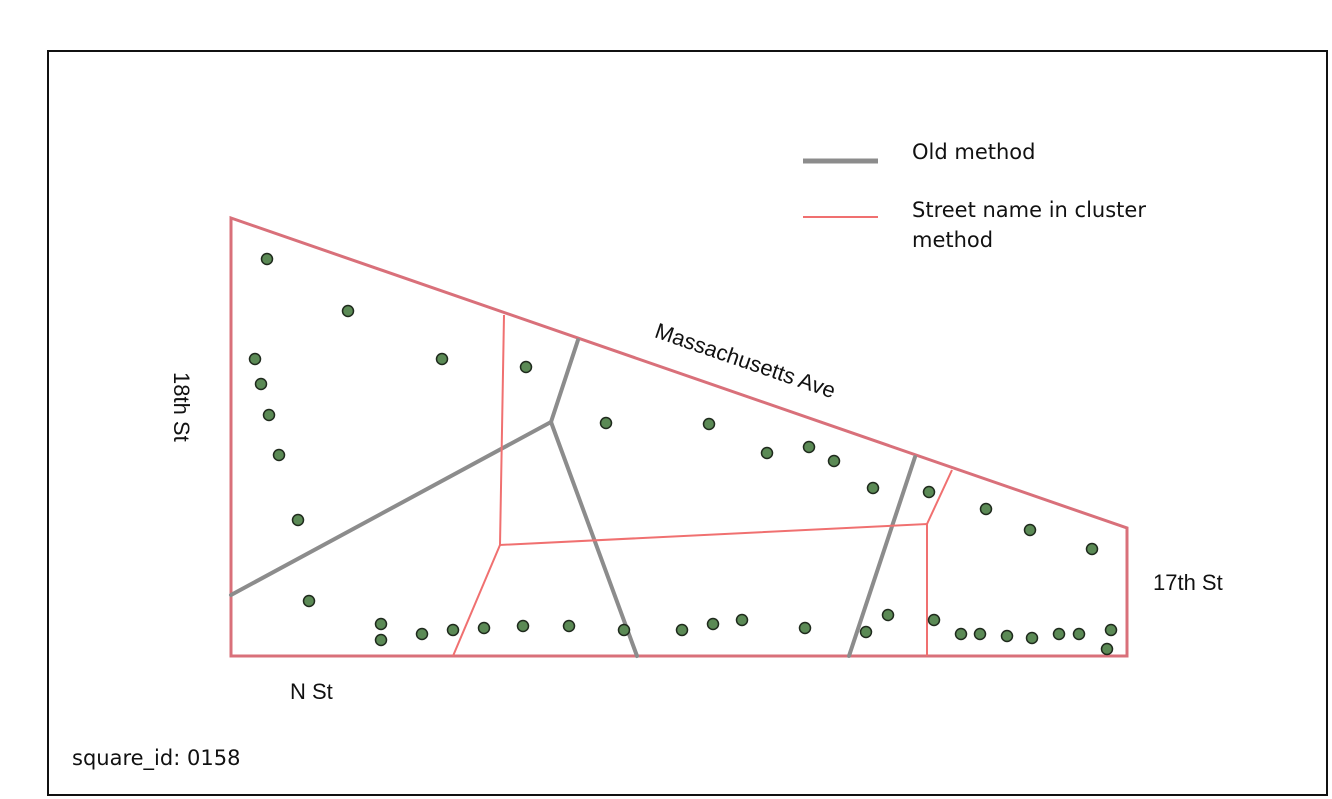  I want to click on street-label-east: 17th St, so click(1188, 582).